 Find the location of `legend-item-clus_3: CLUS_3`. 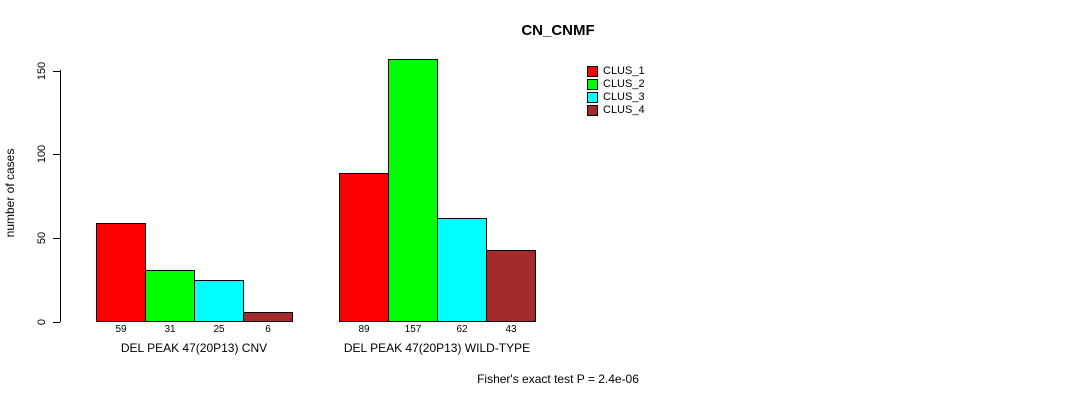

legend-item-clus_3: CLUS_3 is located at coordinates (616, 97).